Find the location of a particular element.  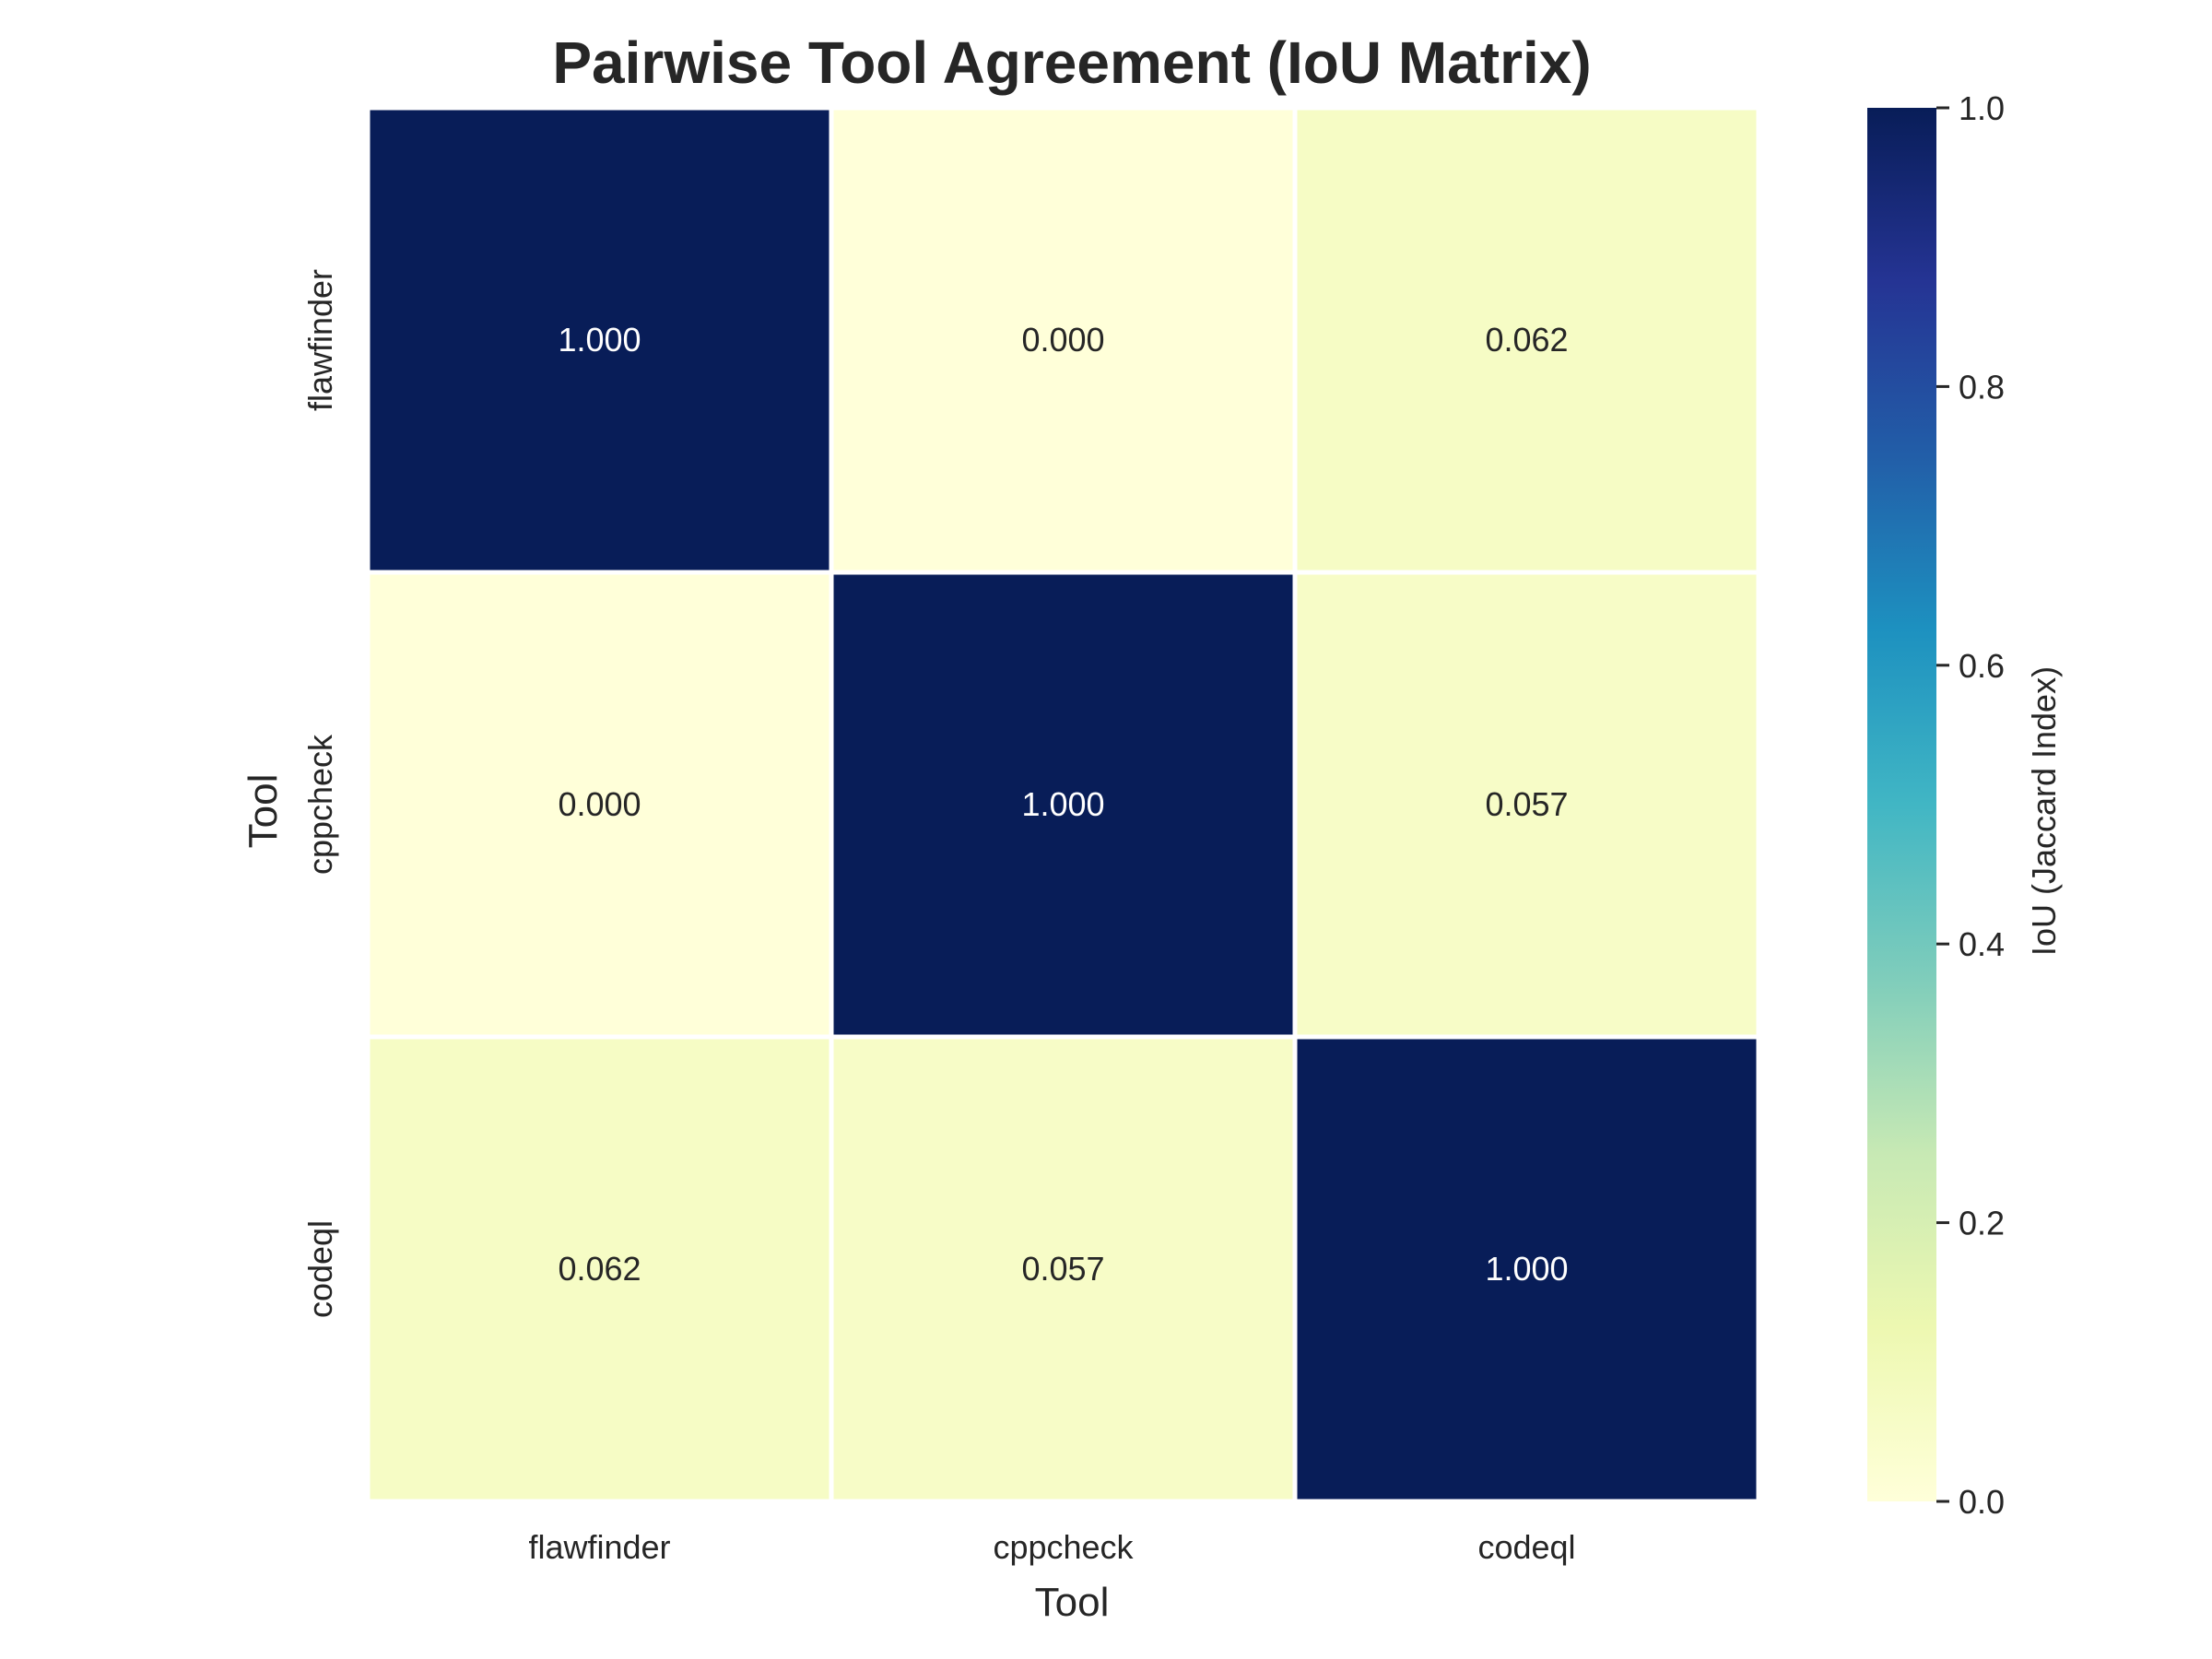

colorbar-label: IoU (Jaccard Index) is located at coordinates (2044, 811).